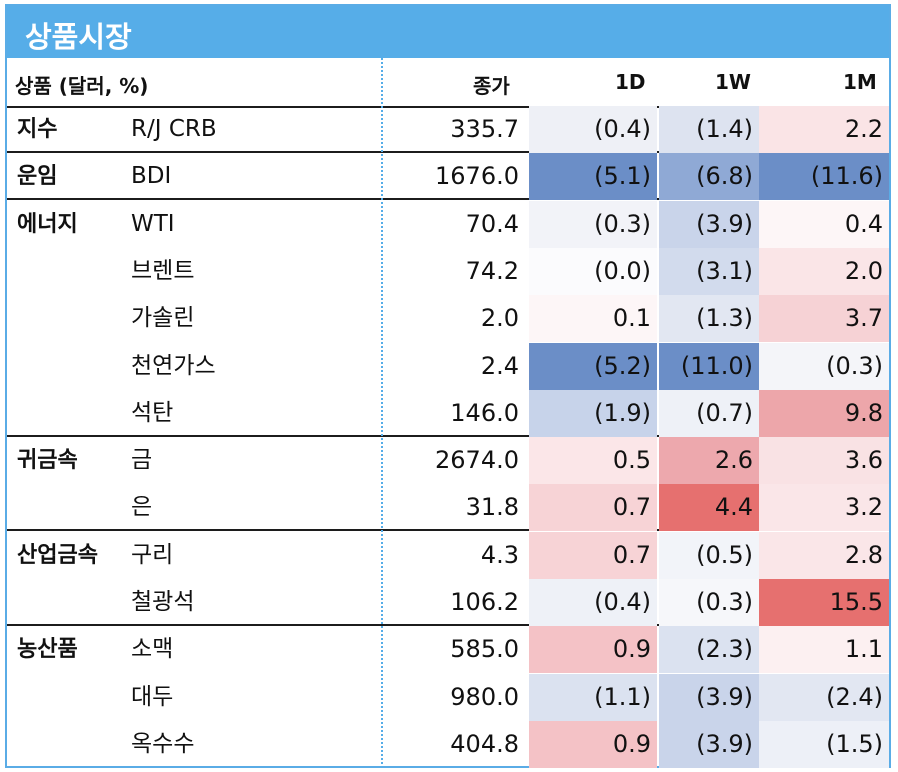 This screenshot has width=898, height=772. Describe the element at coordinates (153, 223) in the screenshot. I see `row-commodity-name: WTI` at that location.